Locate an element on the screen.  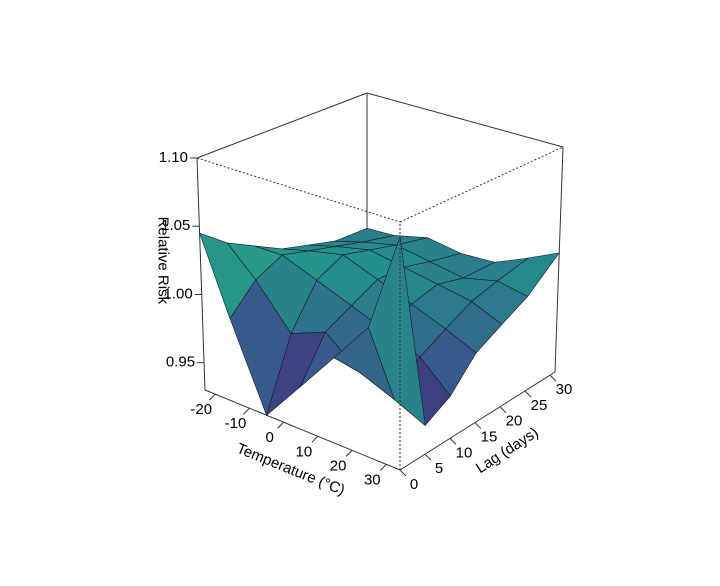
y-tick-label: 30 is located at coordinates (564, 389).